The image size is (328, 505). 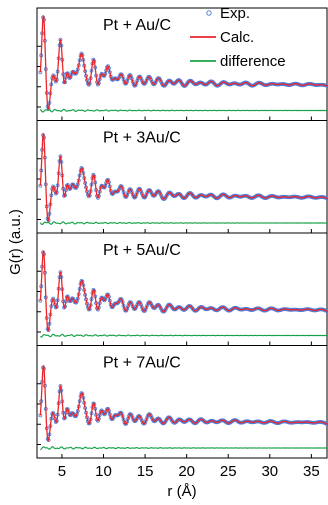 What do you see at coordinates (311, 471) in the screenshot?
I see `x-tick-label: 35` at bounding box center [311, 471].